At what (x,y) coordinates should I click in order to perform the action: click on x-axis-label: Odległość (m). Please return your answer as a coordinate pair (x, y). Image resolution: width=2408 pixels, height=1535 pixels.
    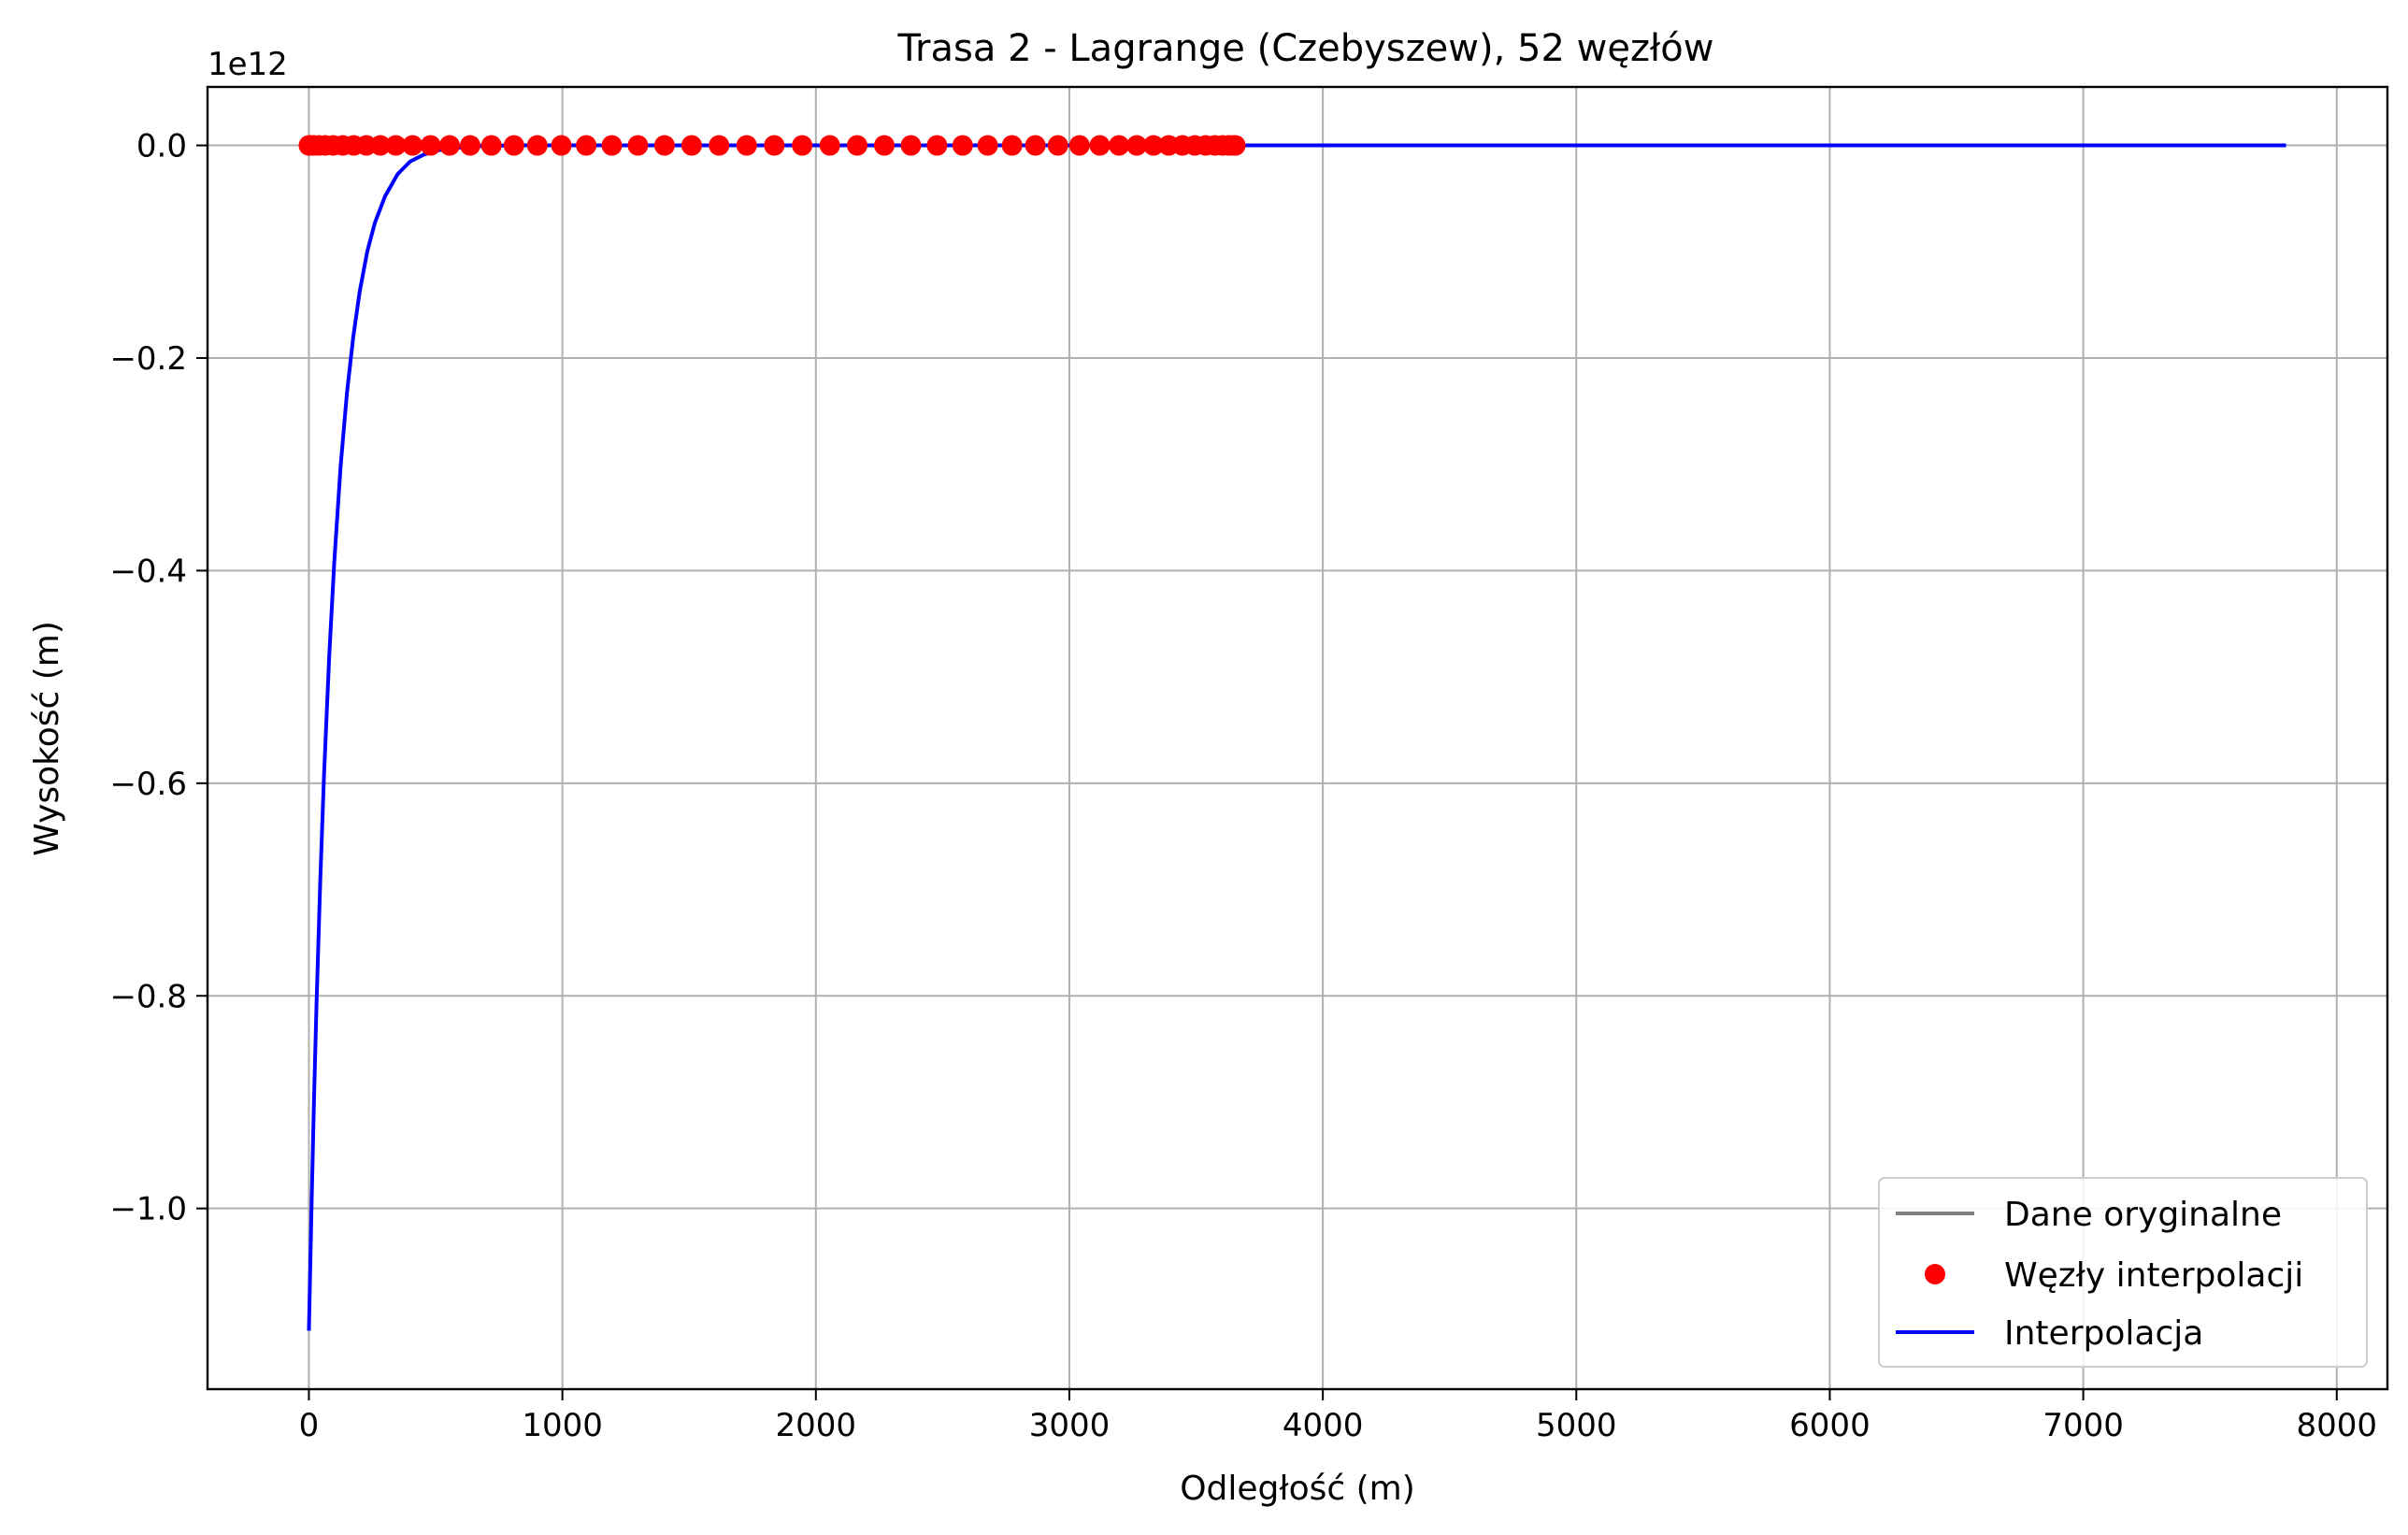
    Looking at the image, I should click on (1297, 1489).